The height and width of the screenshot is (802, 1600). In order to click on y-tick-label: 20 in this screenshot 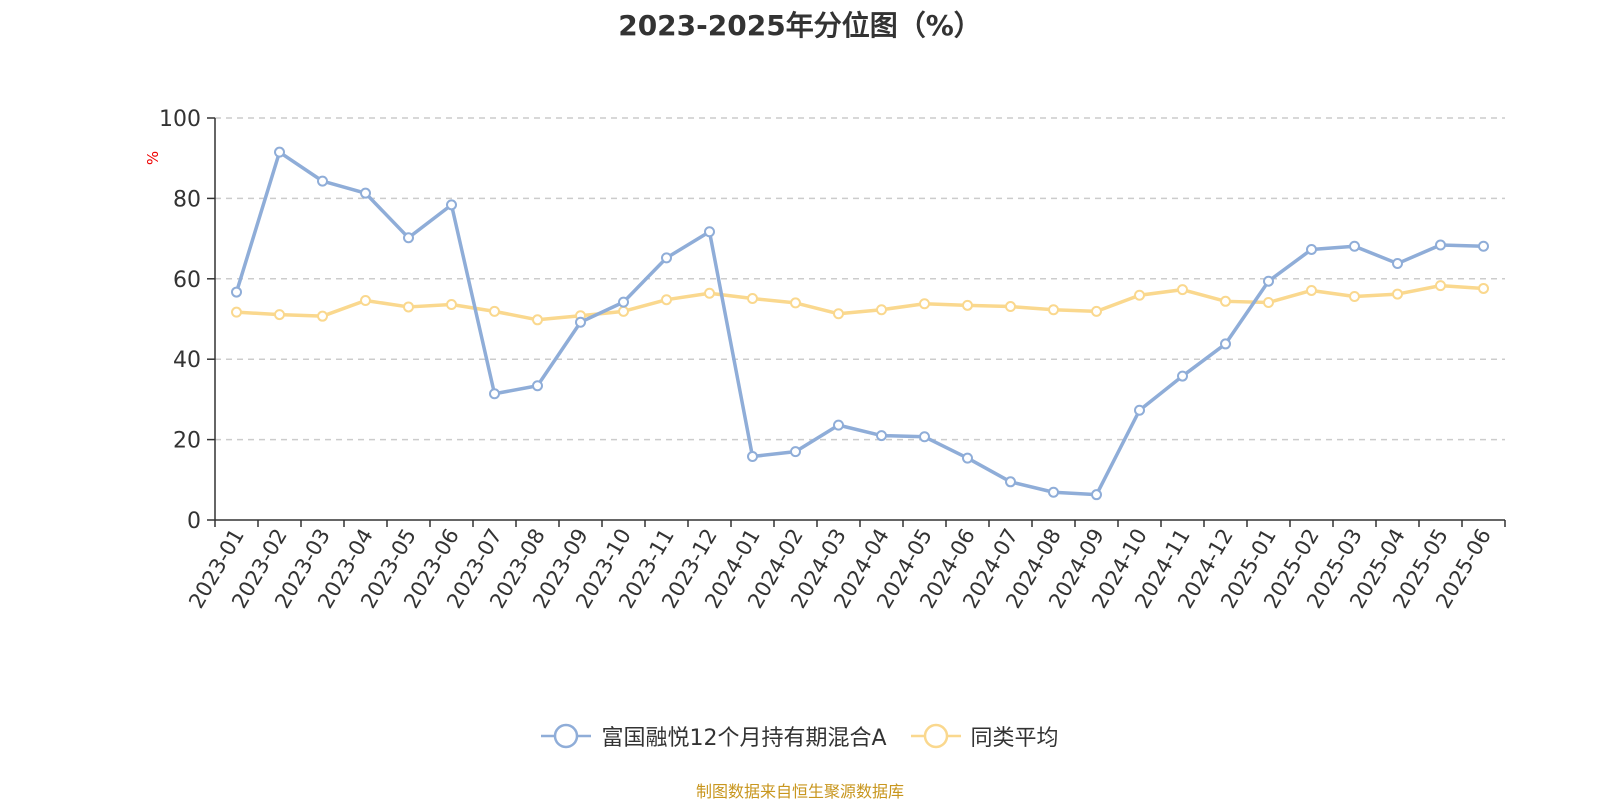, I will do `click(187, 441)`.